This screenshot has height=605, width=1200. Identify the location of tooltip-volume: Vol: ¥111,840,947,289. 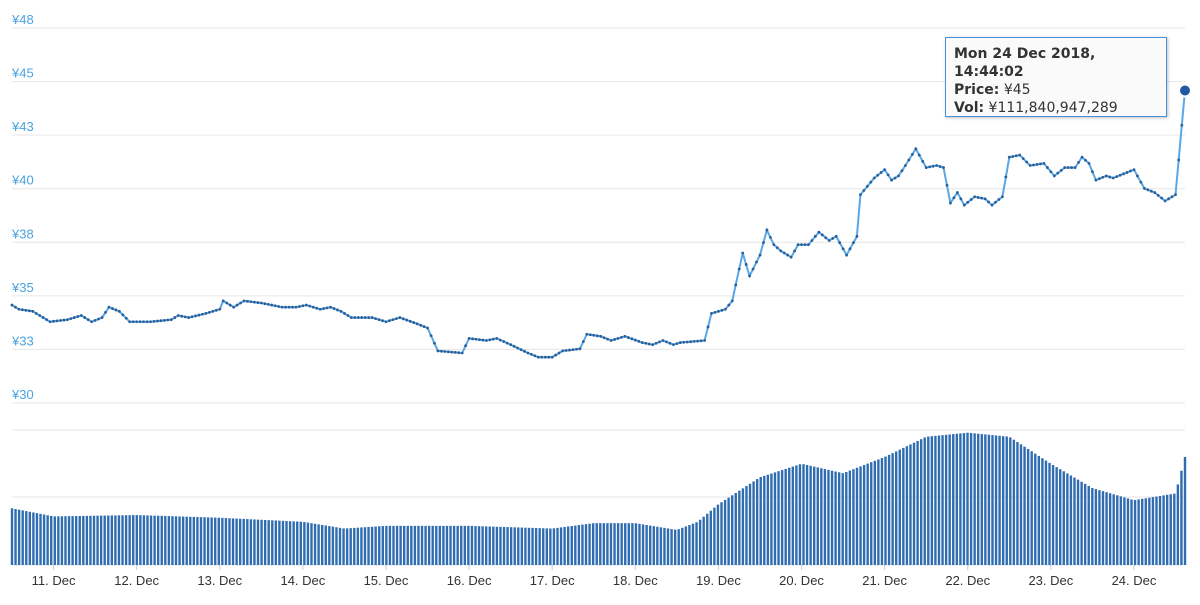
(1056, 108).